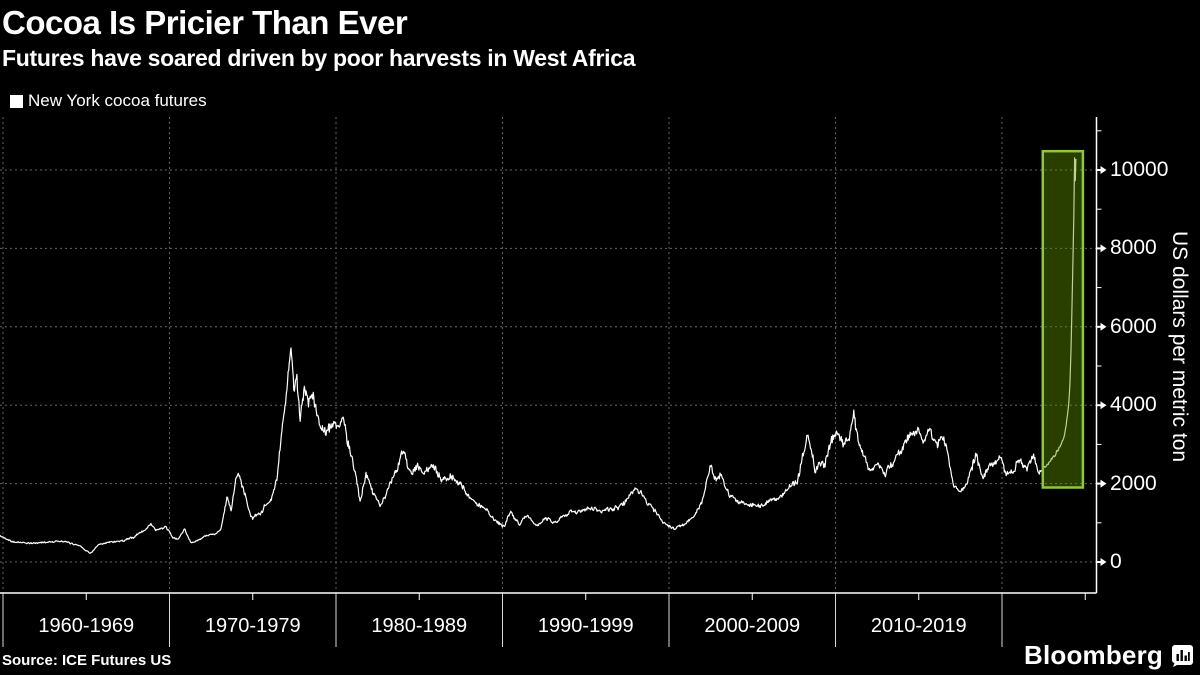  Describe the element at coordinates (86, 626) in the screenshot. I see `x-tick-label: 1960-1969` at that location.